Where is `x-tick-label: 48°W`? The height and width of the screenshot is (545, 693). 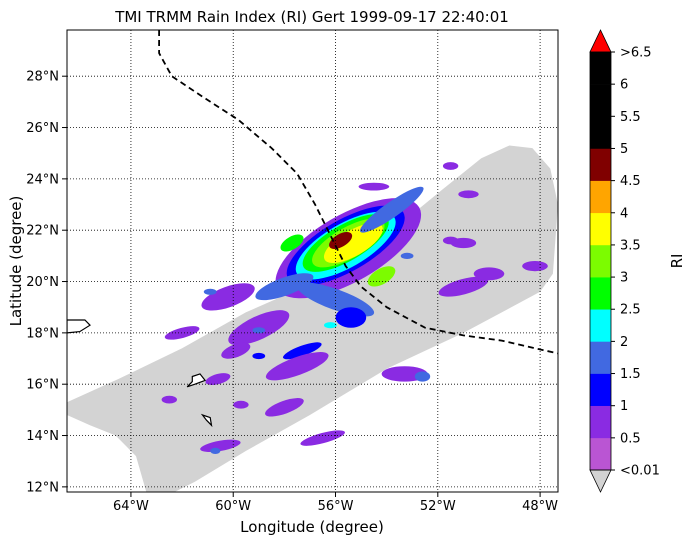 x-tick-label: 48°W is located at coordinates (540, 506).